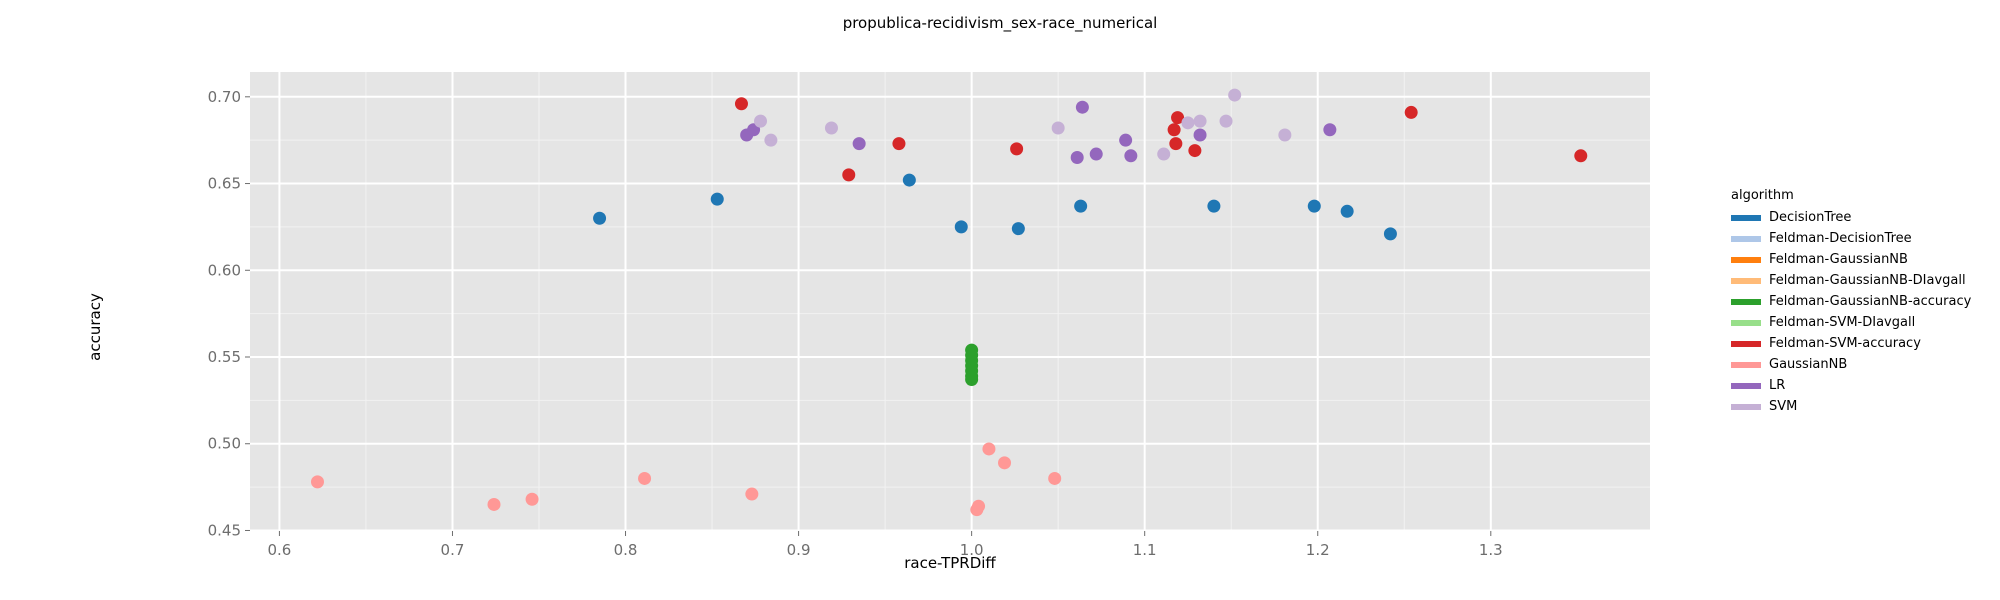 The image size is (2000, 600). I want to click on legend-item-feldman-gaussiannb-accuracy: Feldman-GaussianNB-accuracy, so click(1851, 301).